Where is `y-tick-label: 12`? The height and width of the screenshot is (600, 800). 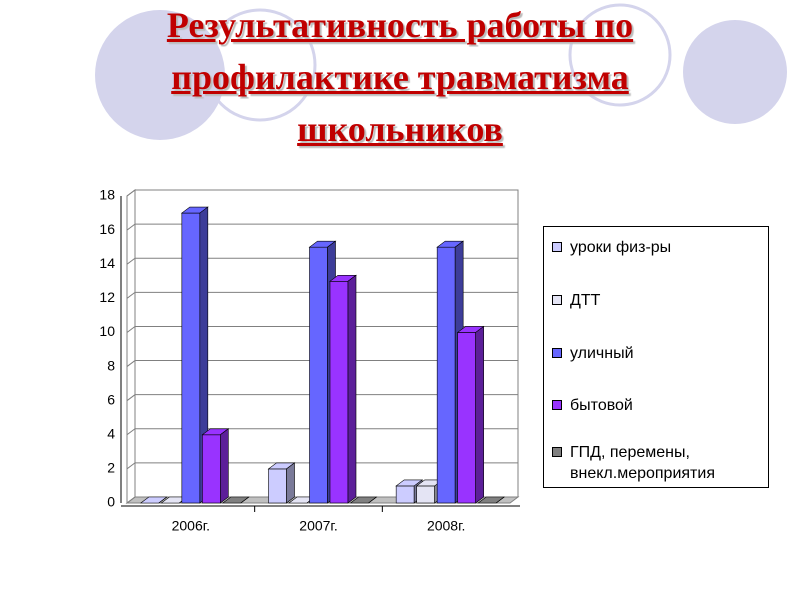
y-tick-label: 12 is located at coordinates (107, 297).